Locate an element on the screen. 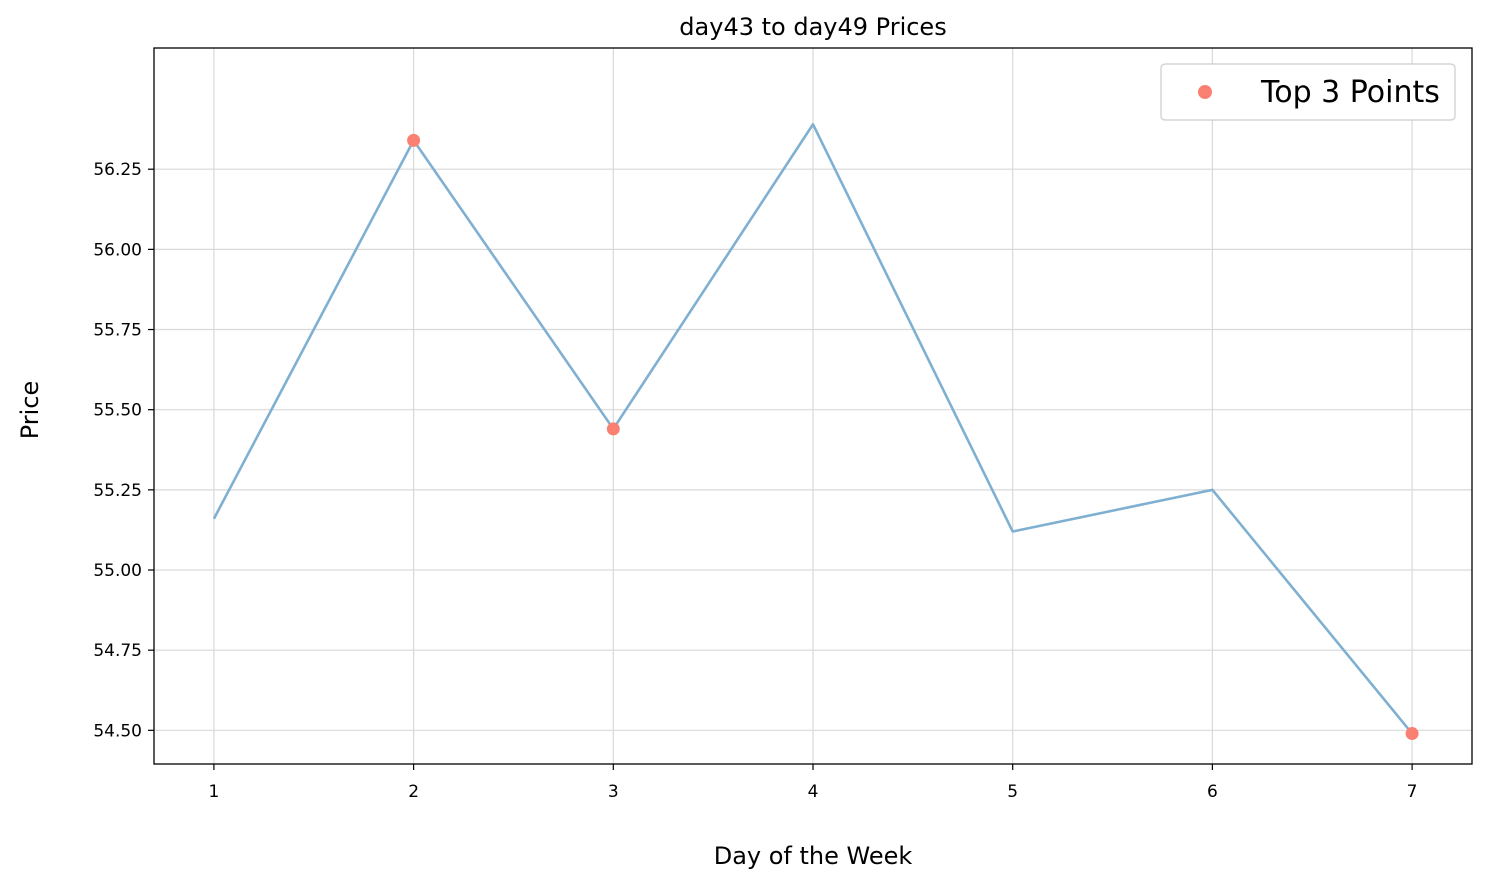  legend: Top 3 Points is located at coordinates (1308, 92).